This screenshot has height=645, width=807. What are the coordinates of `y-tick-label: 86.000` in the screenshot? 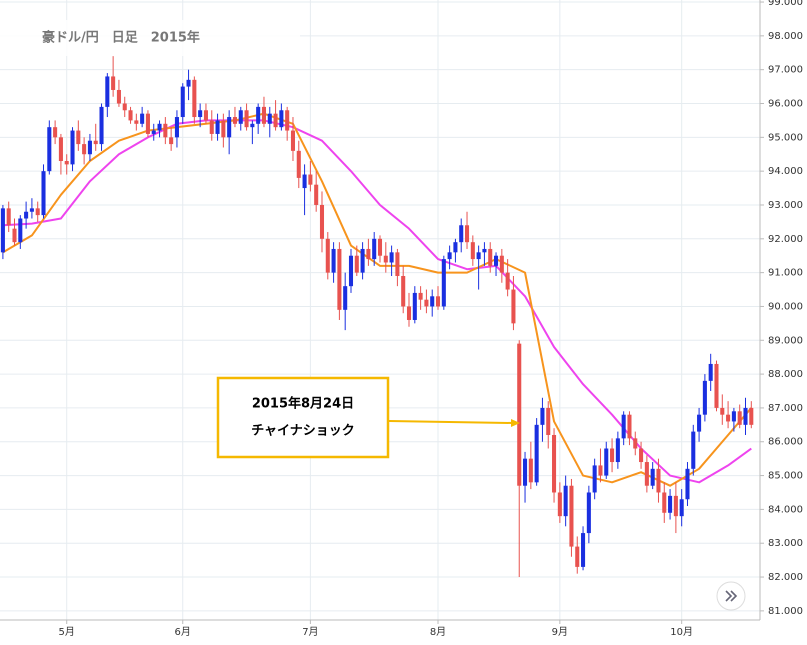 It's located at (785, 442).